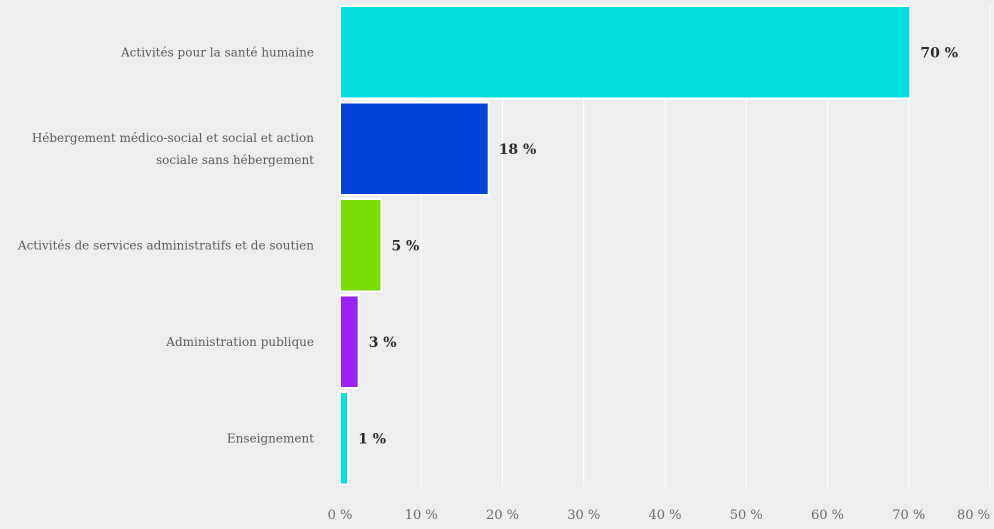 Image resolution: width=994 pixels, height=529 pixels. I want to click on category-label-line: Enseignement, so click(270, 438).